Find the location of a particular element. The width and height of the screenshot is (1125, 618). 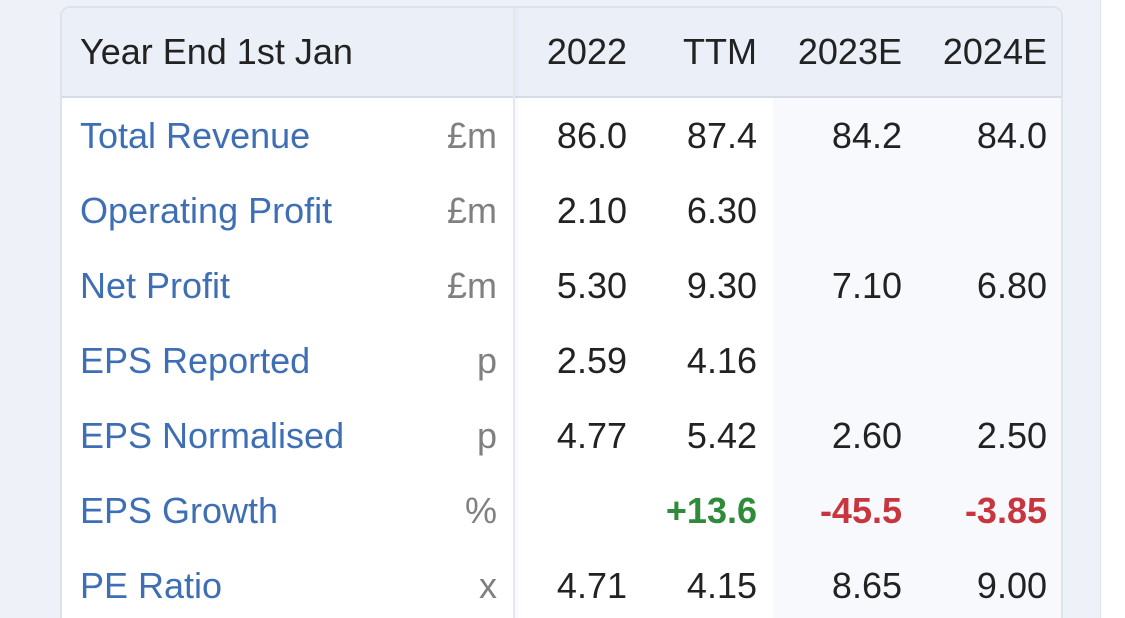

row-label-net-profit: Net Profit is located at coordinates (155, 285).